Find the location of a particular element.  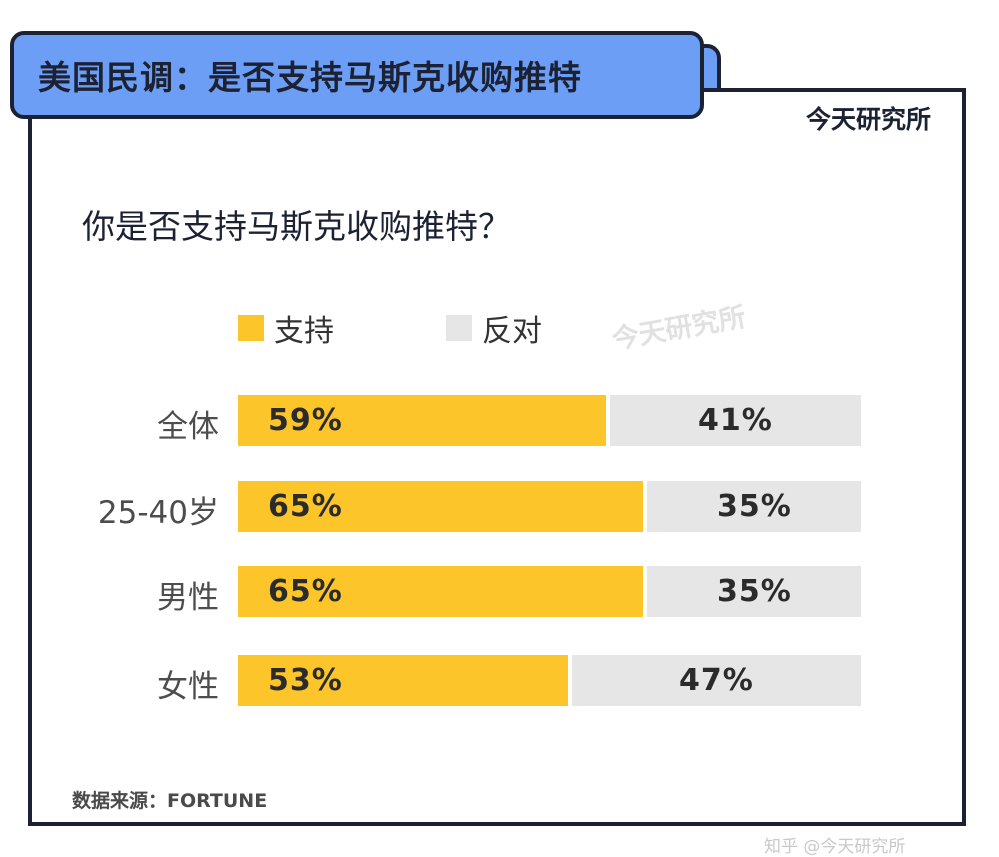

legend-label-oppose: 反对 is located at coordinates (512, 331).